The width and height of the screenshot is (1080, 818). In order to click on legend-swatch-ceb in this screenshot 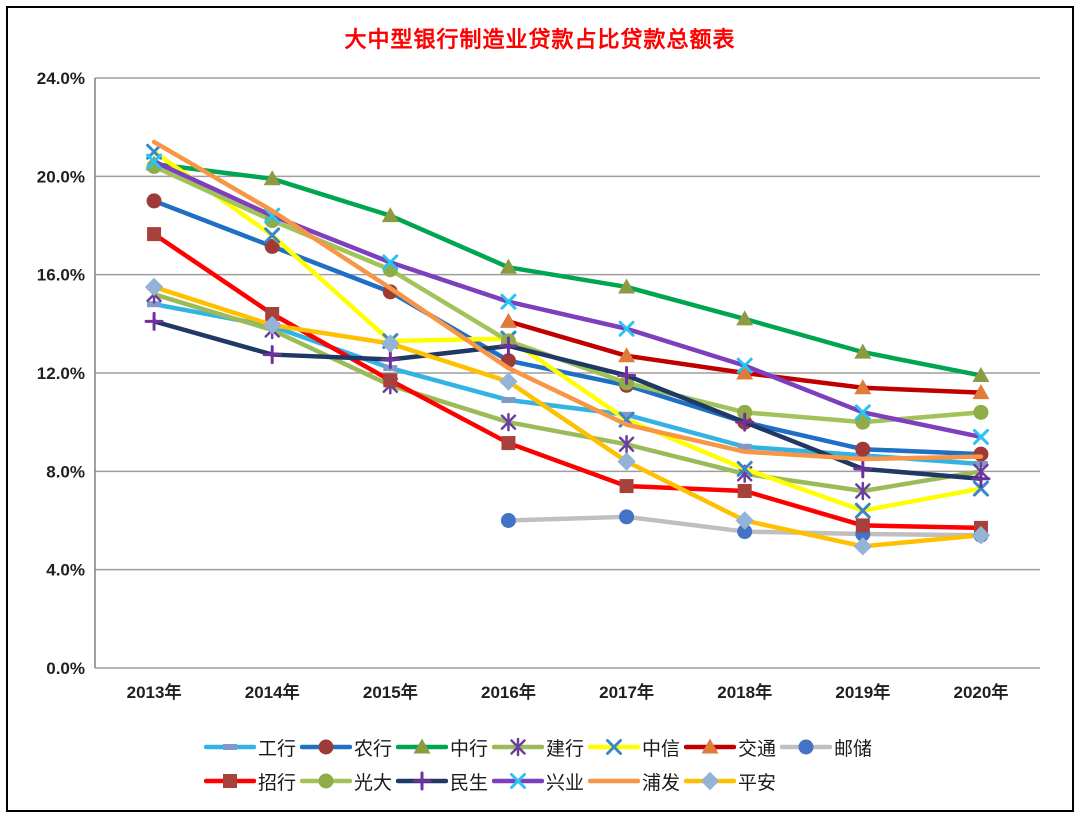, I will do `click(325, 781)`.